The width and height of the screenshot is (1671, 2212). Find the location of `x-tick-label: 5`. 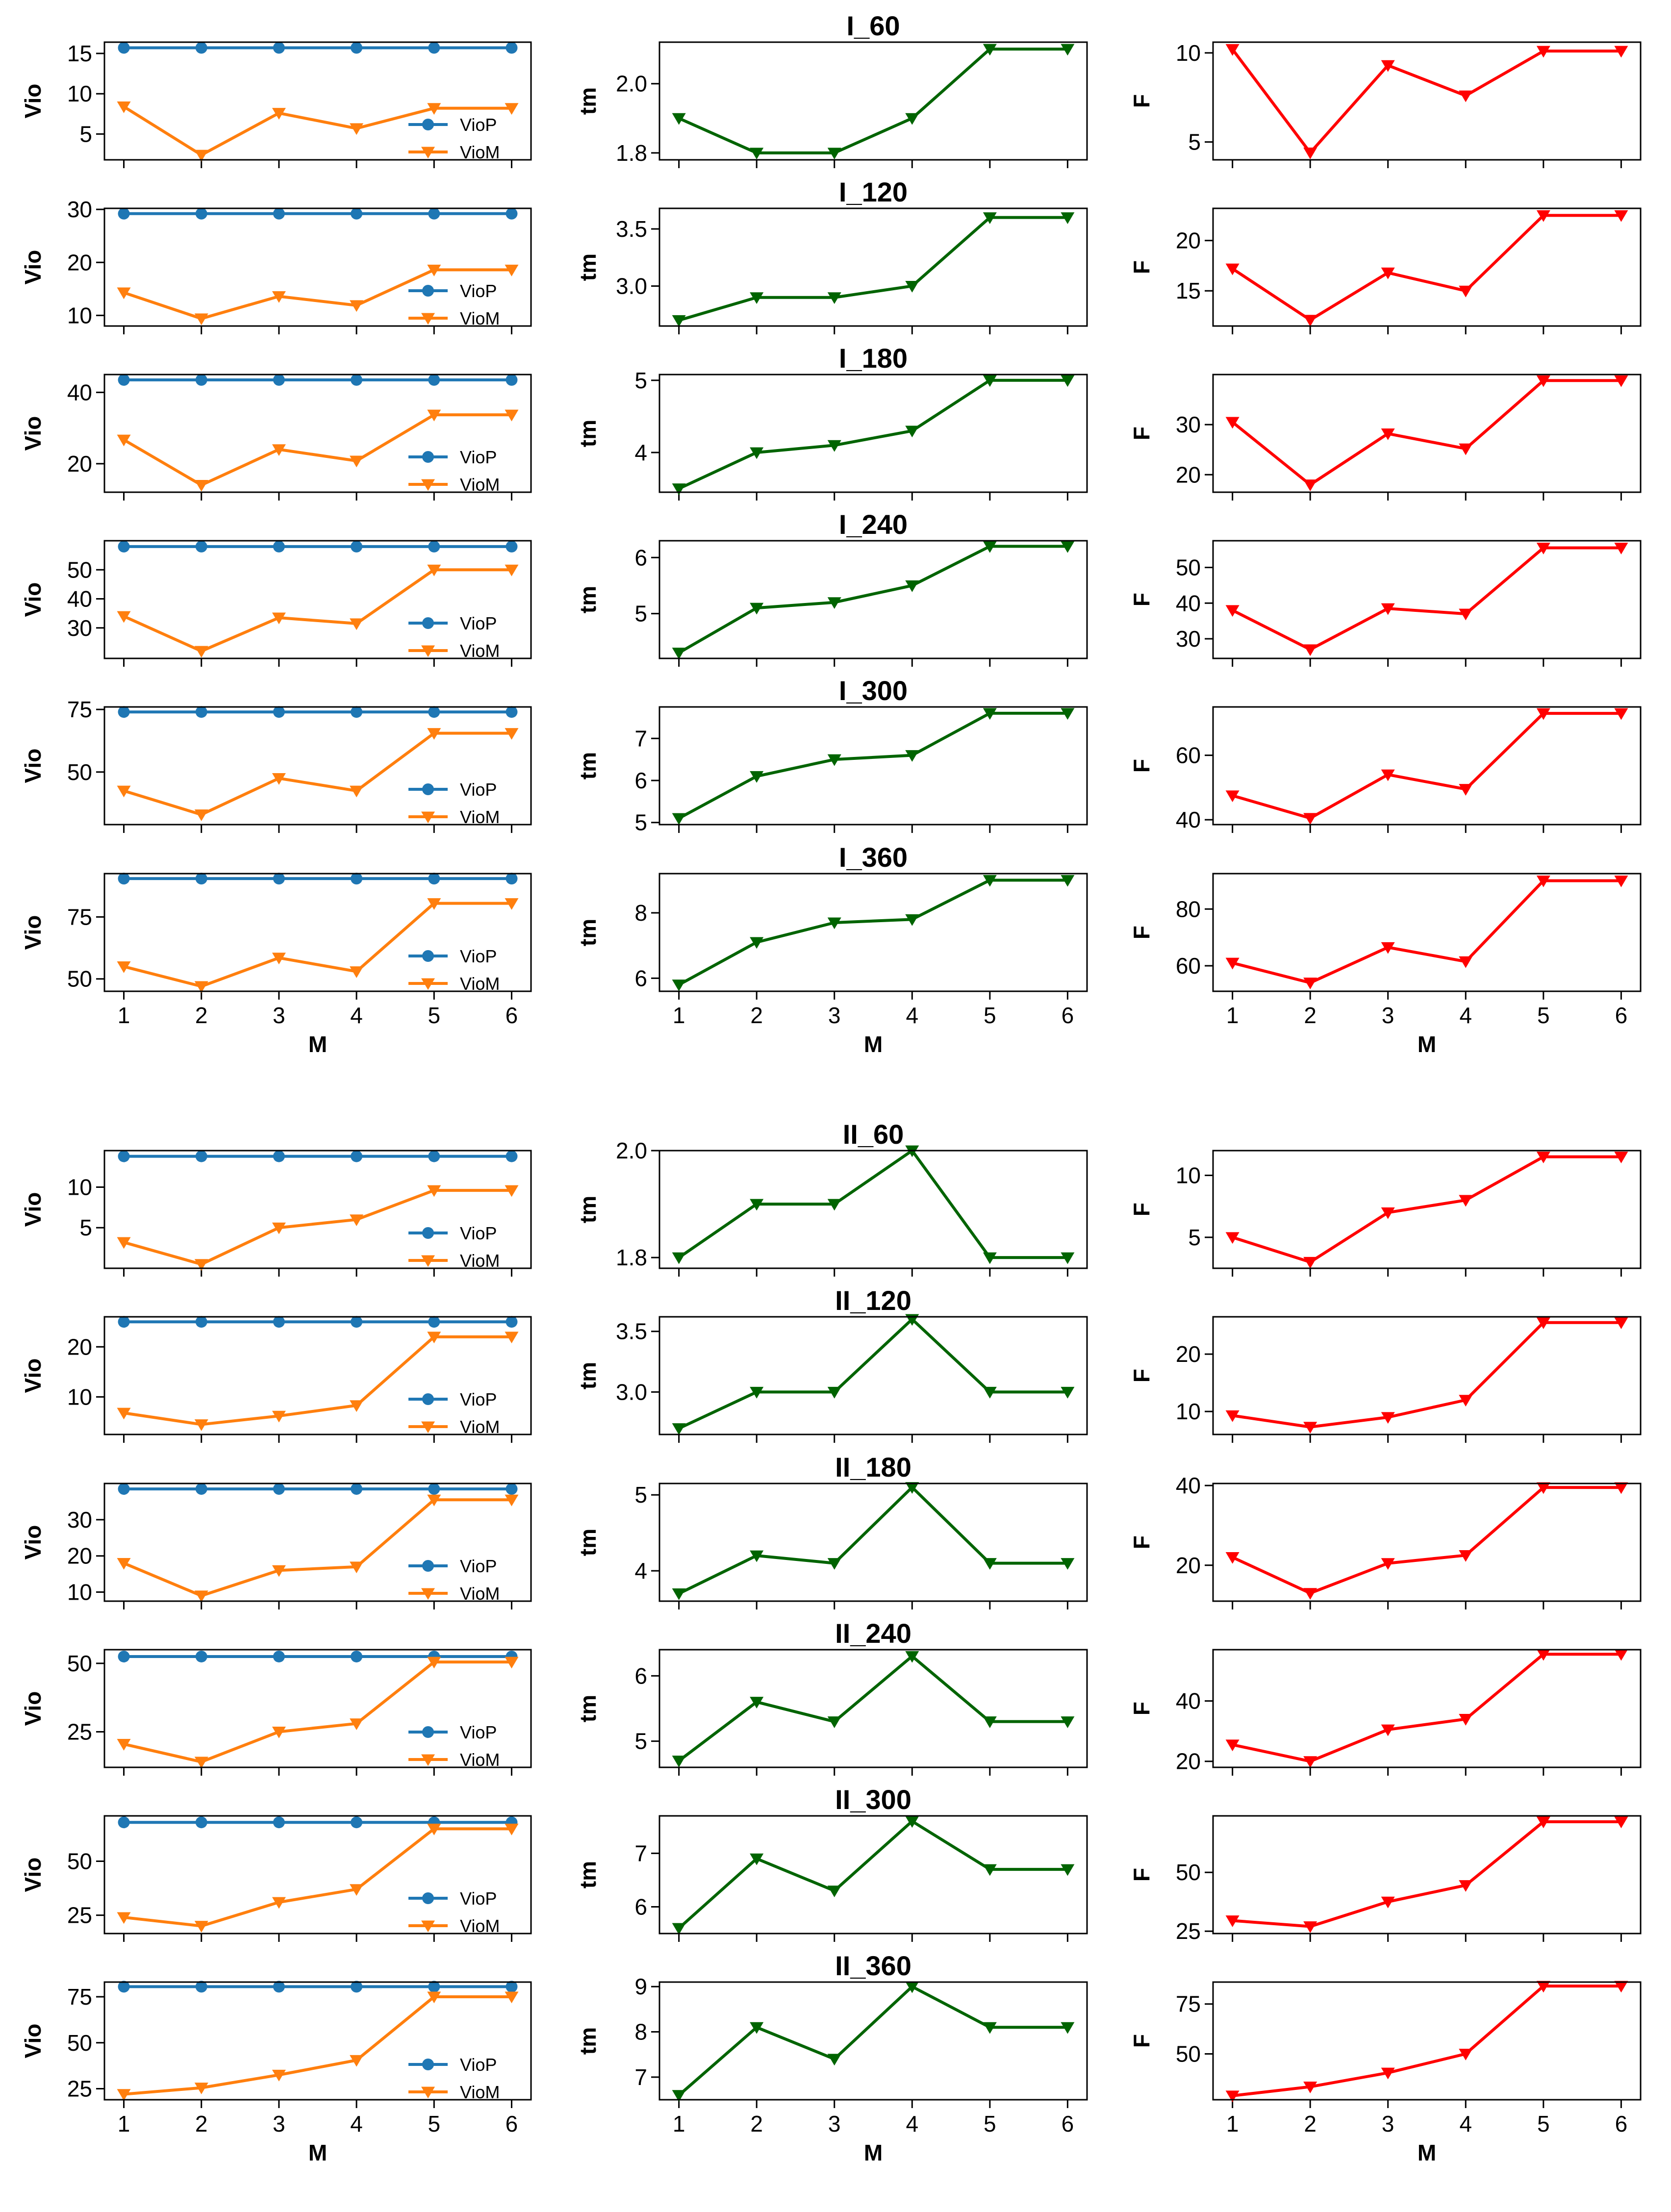

x-tick-label: 5 is located at coordinates (434, 2124).